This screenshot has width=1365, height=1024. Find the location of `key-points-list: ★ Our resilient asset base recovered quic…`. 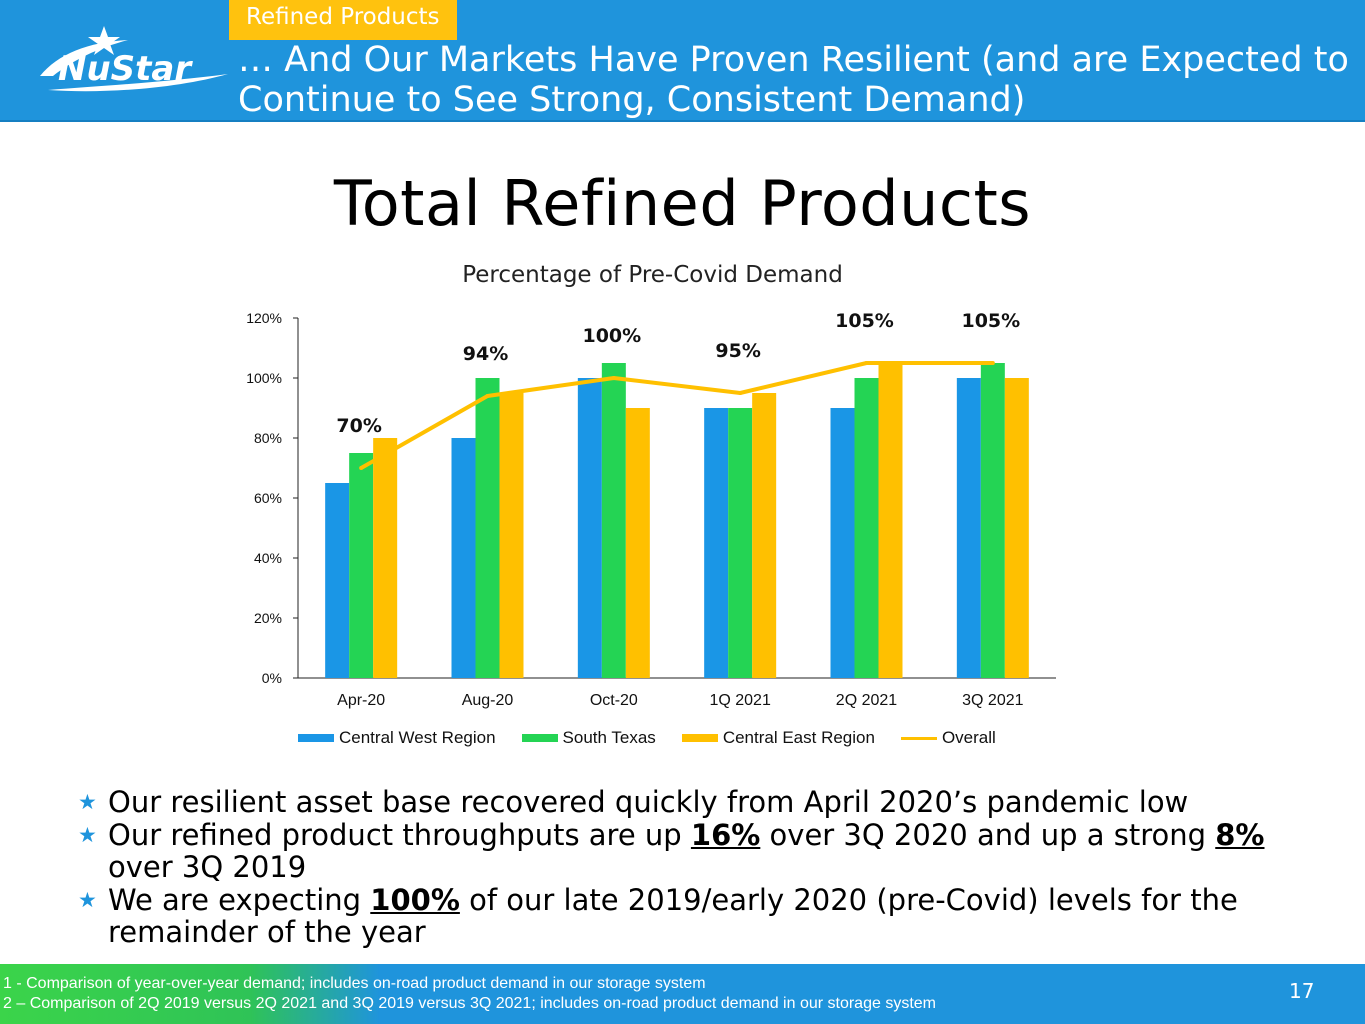

key-points-list: ★ Our resilient asset base recovered quic… is located at coordinates (703, 867).